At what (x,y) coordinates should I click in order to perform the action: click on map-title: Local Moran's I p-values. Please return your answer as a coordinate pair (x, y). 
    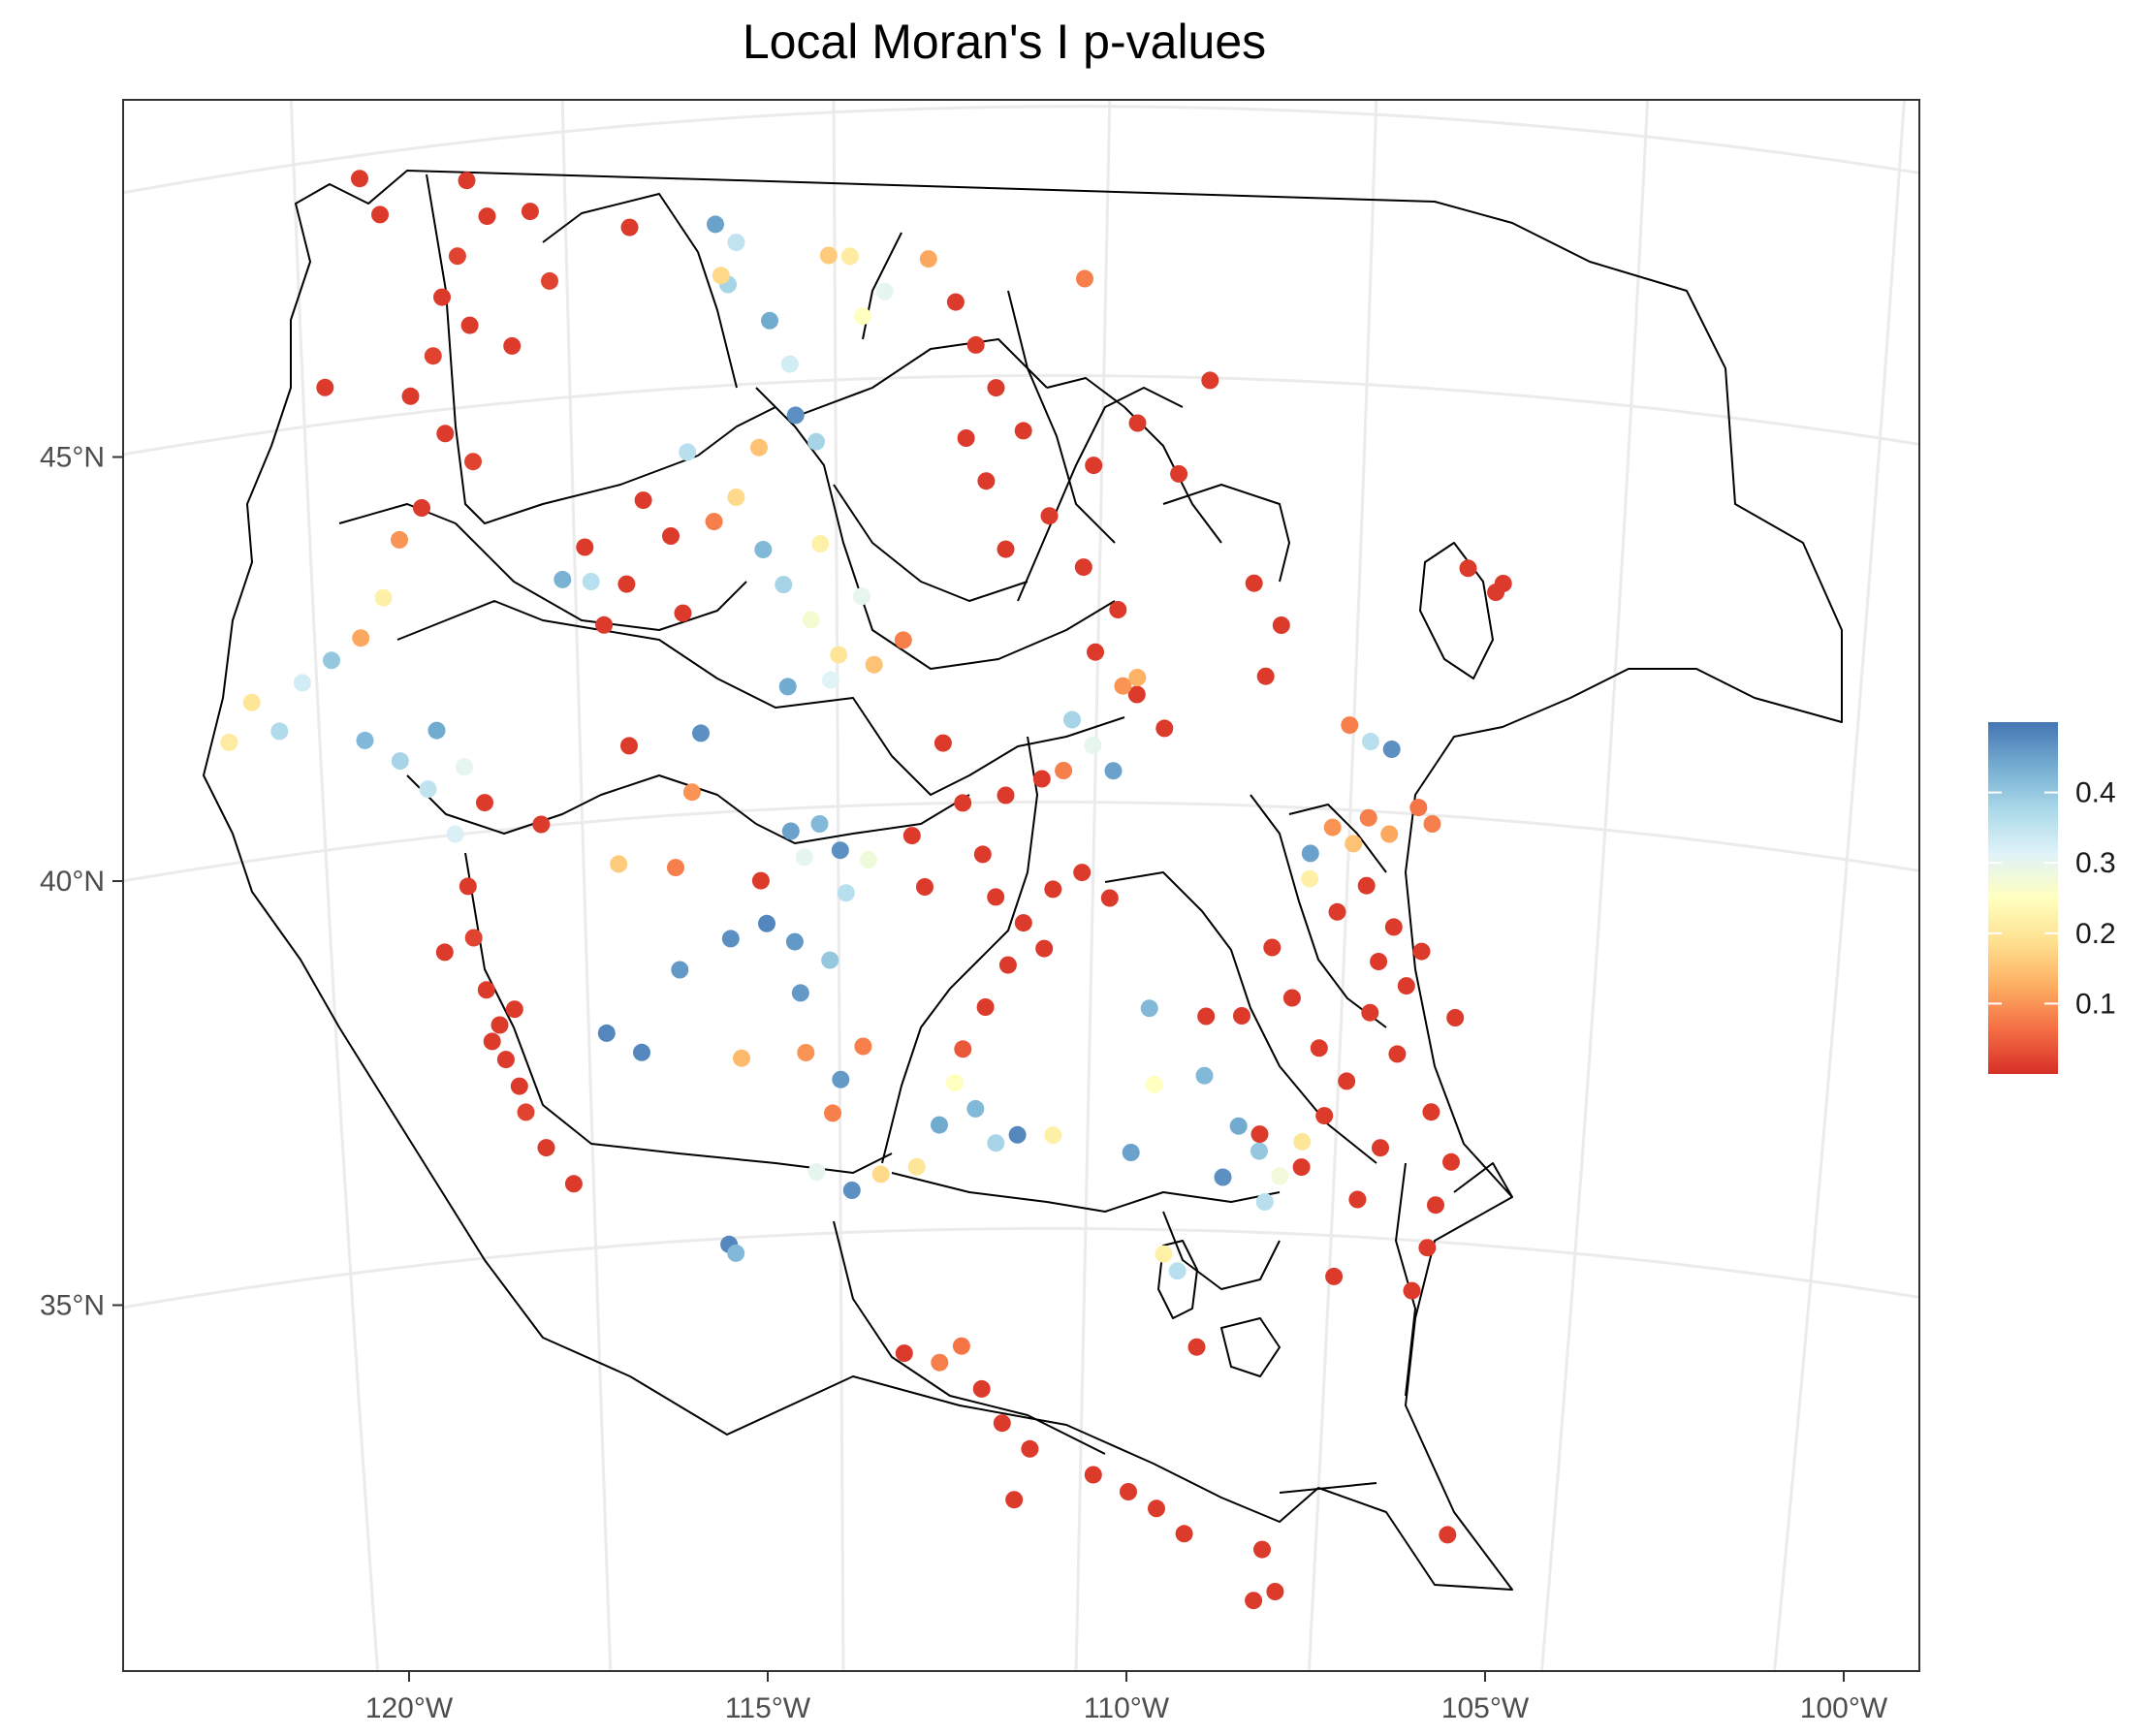
    Looking at the image, I should click on (1004, 42).